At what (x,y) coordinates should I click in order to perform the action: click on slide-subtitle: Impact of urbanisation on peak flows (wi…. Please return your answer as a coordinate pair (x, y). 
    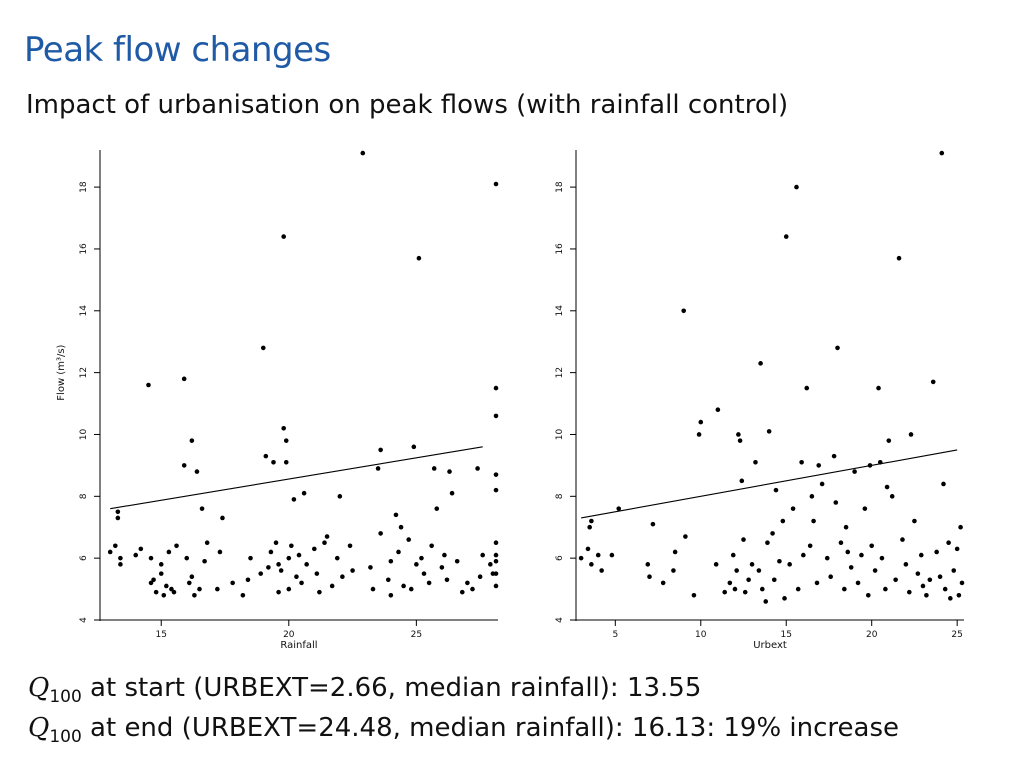
    Looking at the image, I should click on (407, 105).